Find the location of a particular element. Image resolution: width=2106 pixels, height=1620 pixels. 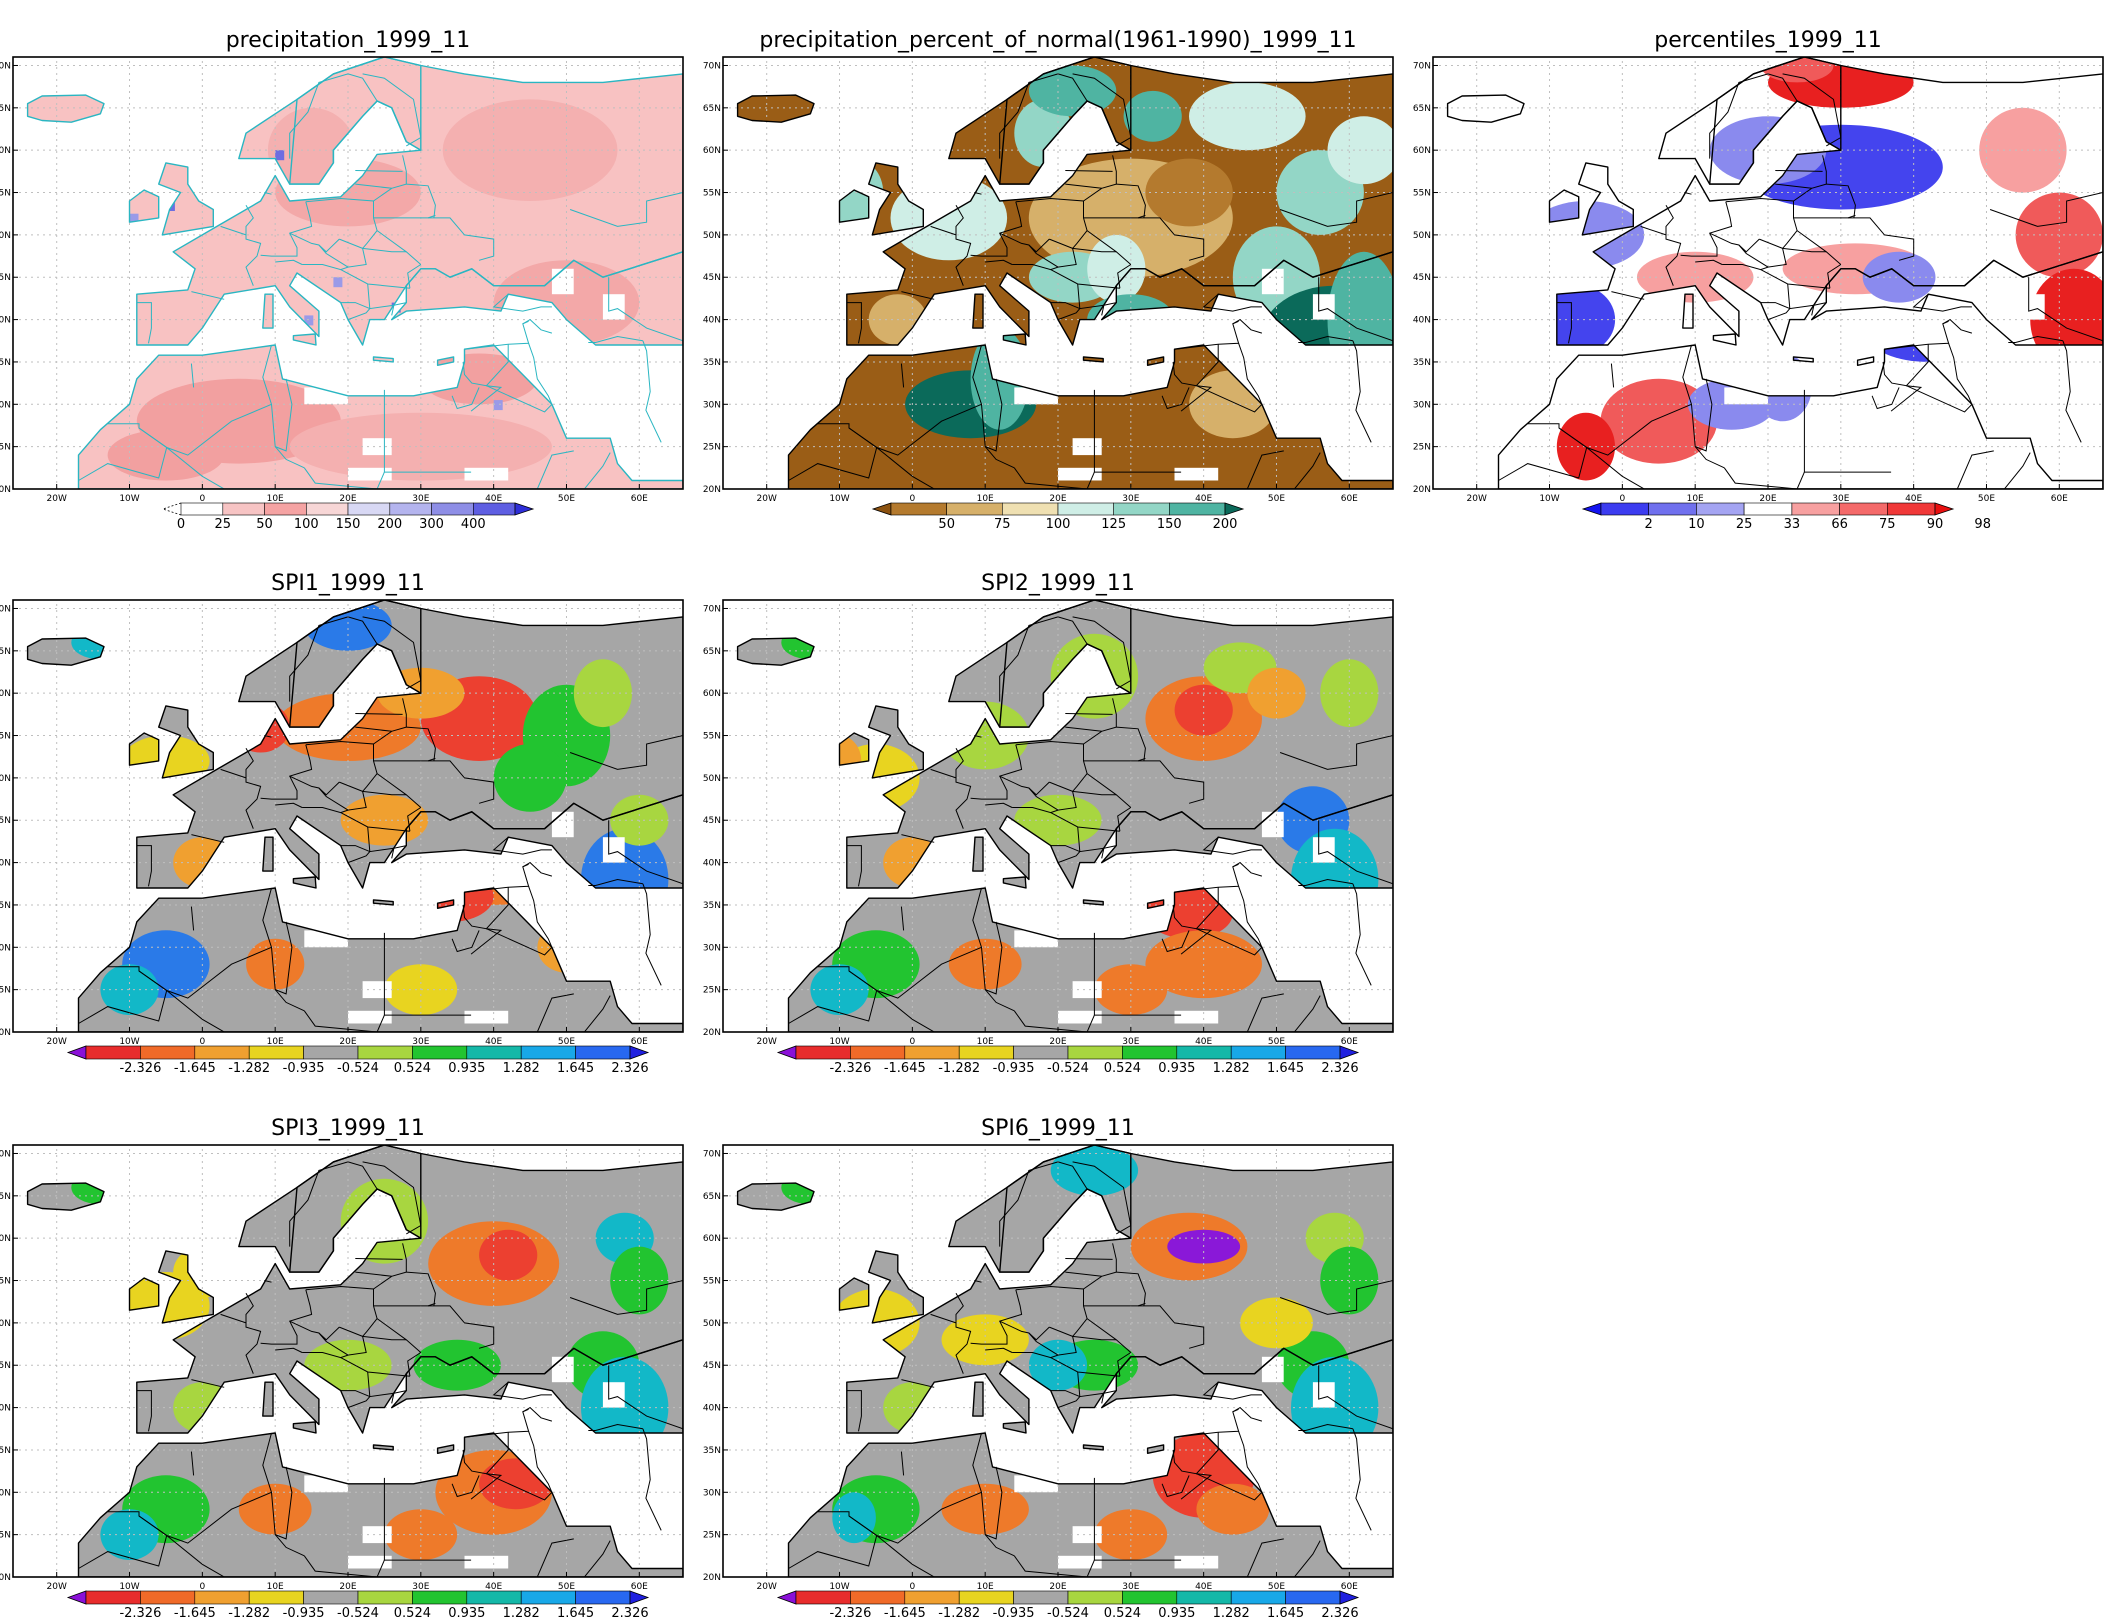

colorbar: 0 25 50 100 150 200 300 400 is located at coordinates (348, 517).